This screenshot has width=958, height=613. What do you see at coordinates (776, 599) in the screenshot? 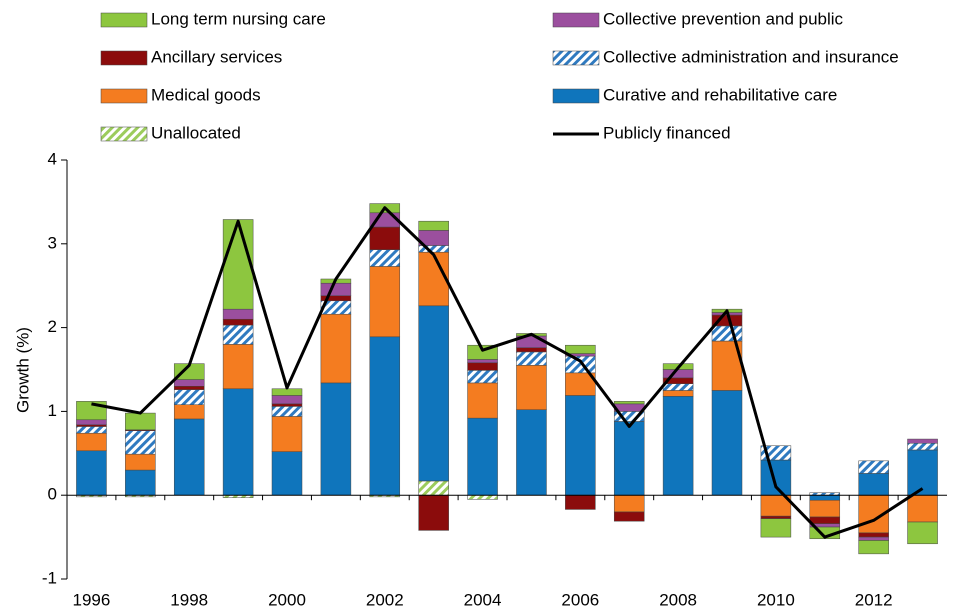
I see `x-tick-label: 2010` at bounding box center [776, 599].